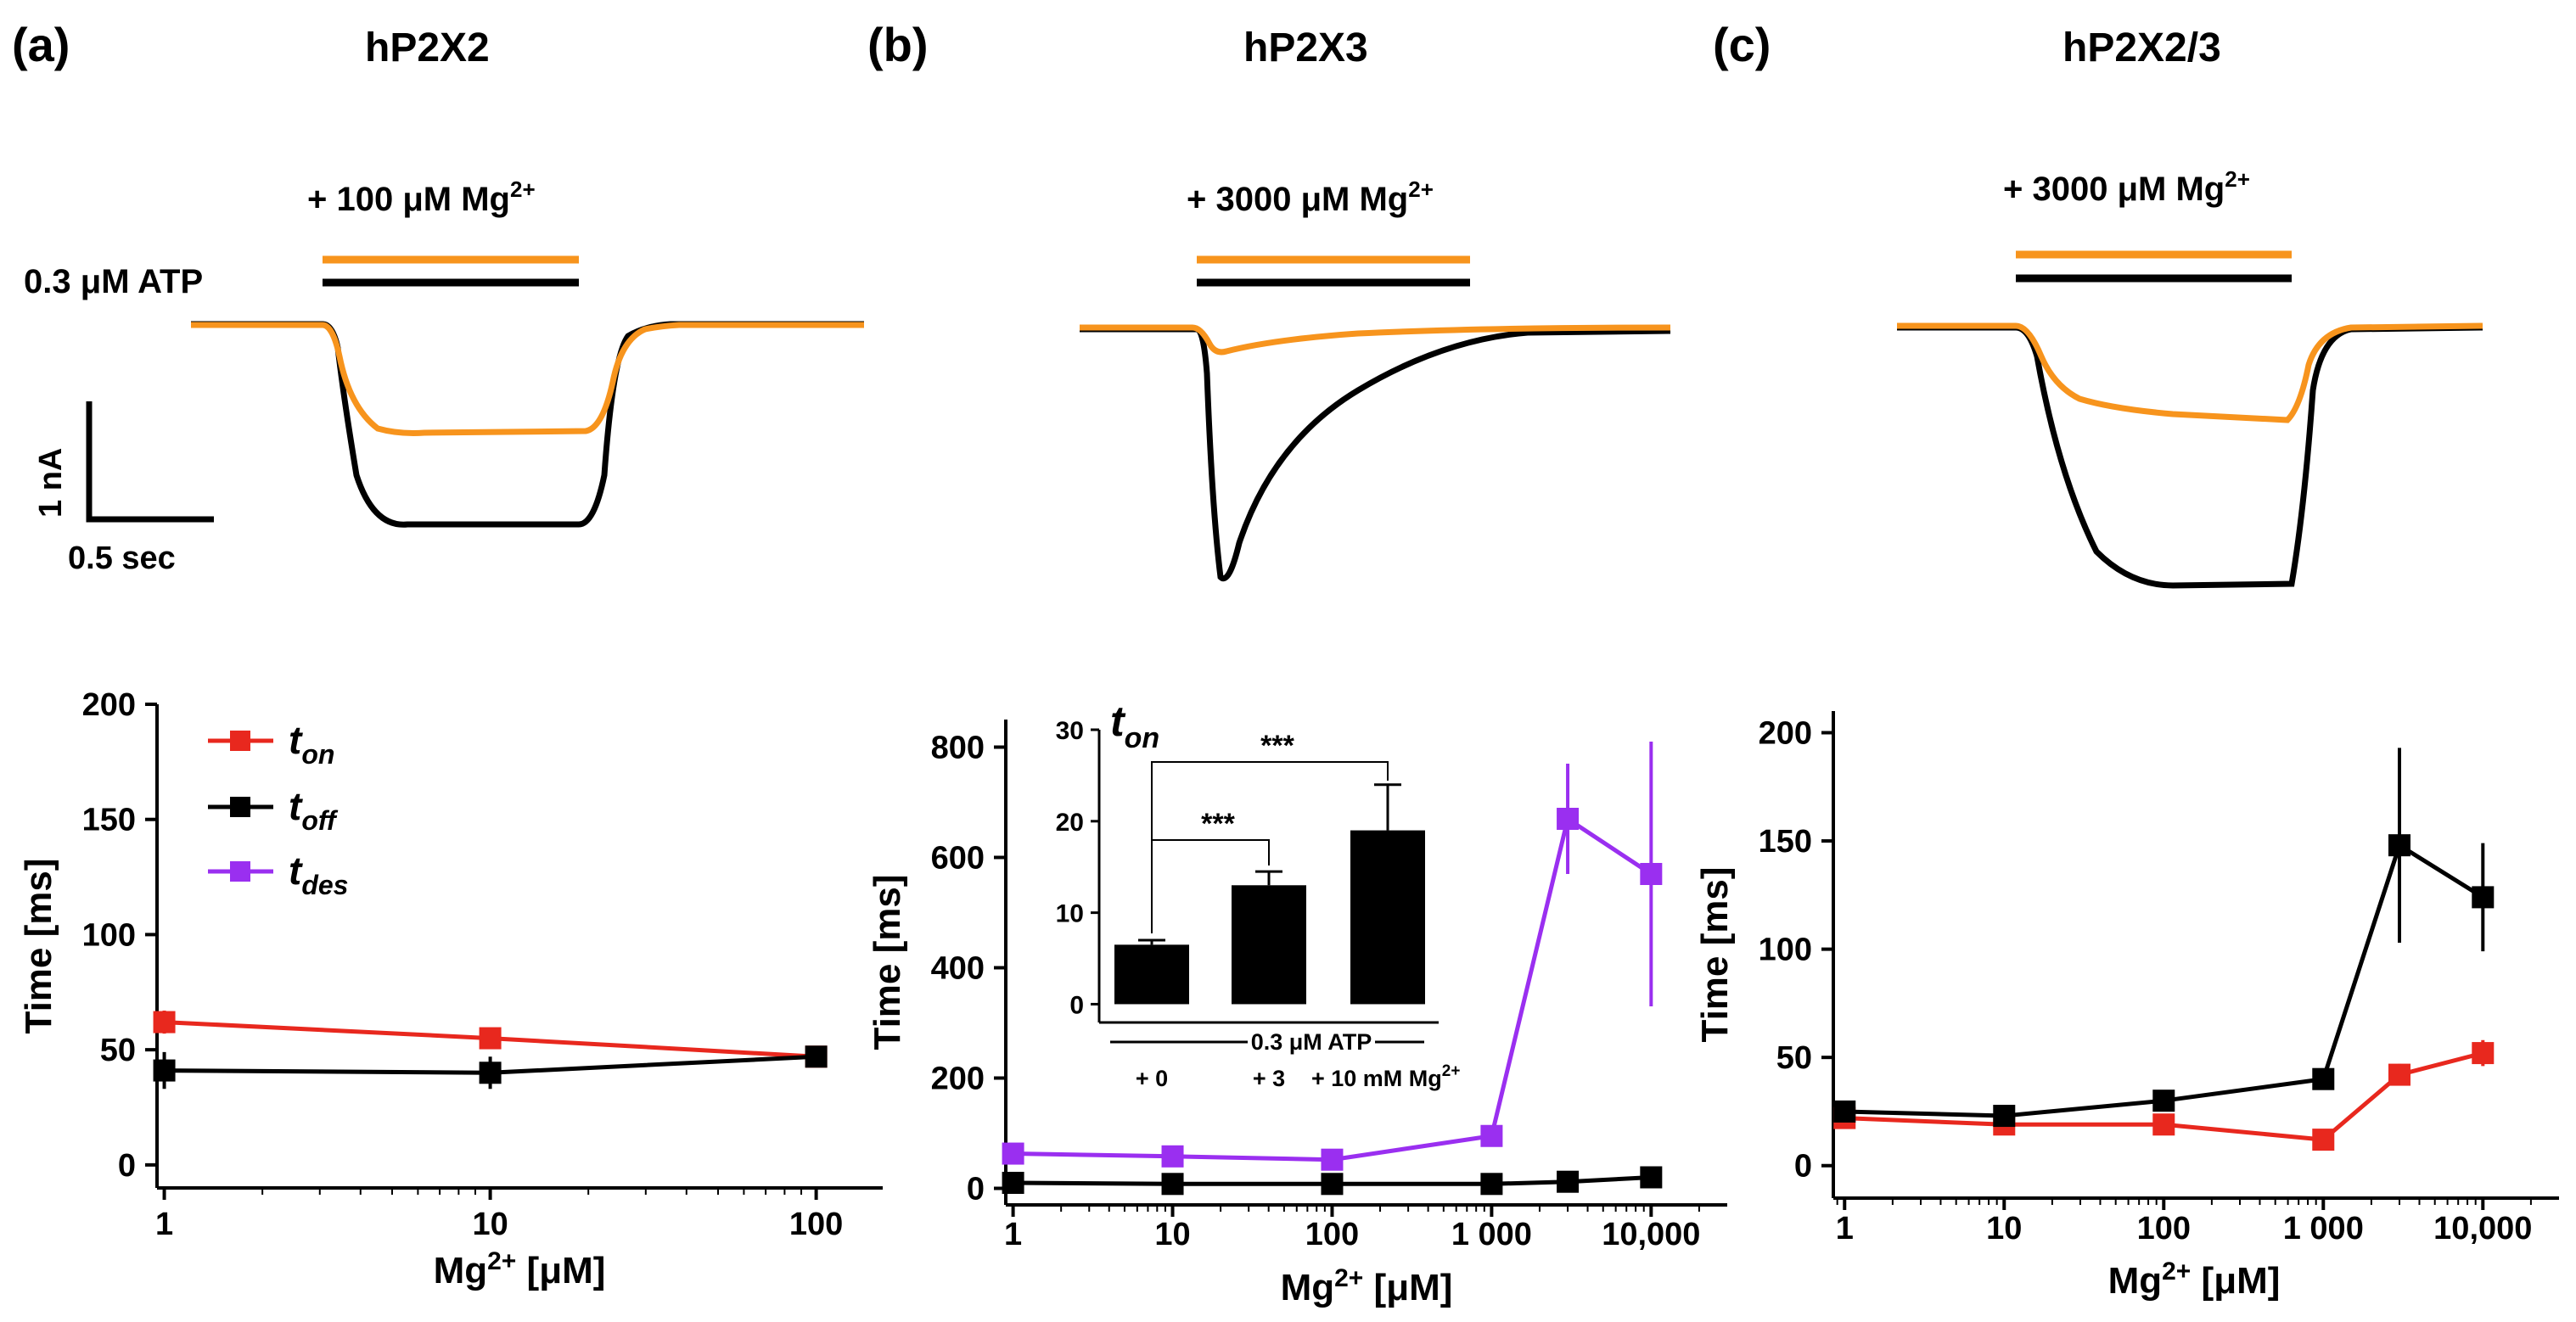  Describe the element at coordinates (51, 483) in the screenshot. I see `scale-bar-y-label: 1 nA` at that location.